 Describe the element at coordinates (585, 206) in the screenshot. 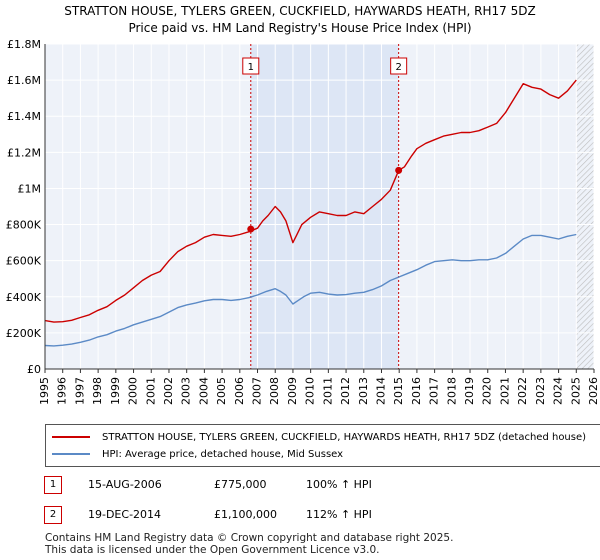

I see `forecast-hatch` at that location.